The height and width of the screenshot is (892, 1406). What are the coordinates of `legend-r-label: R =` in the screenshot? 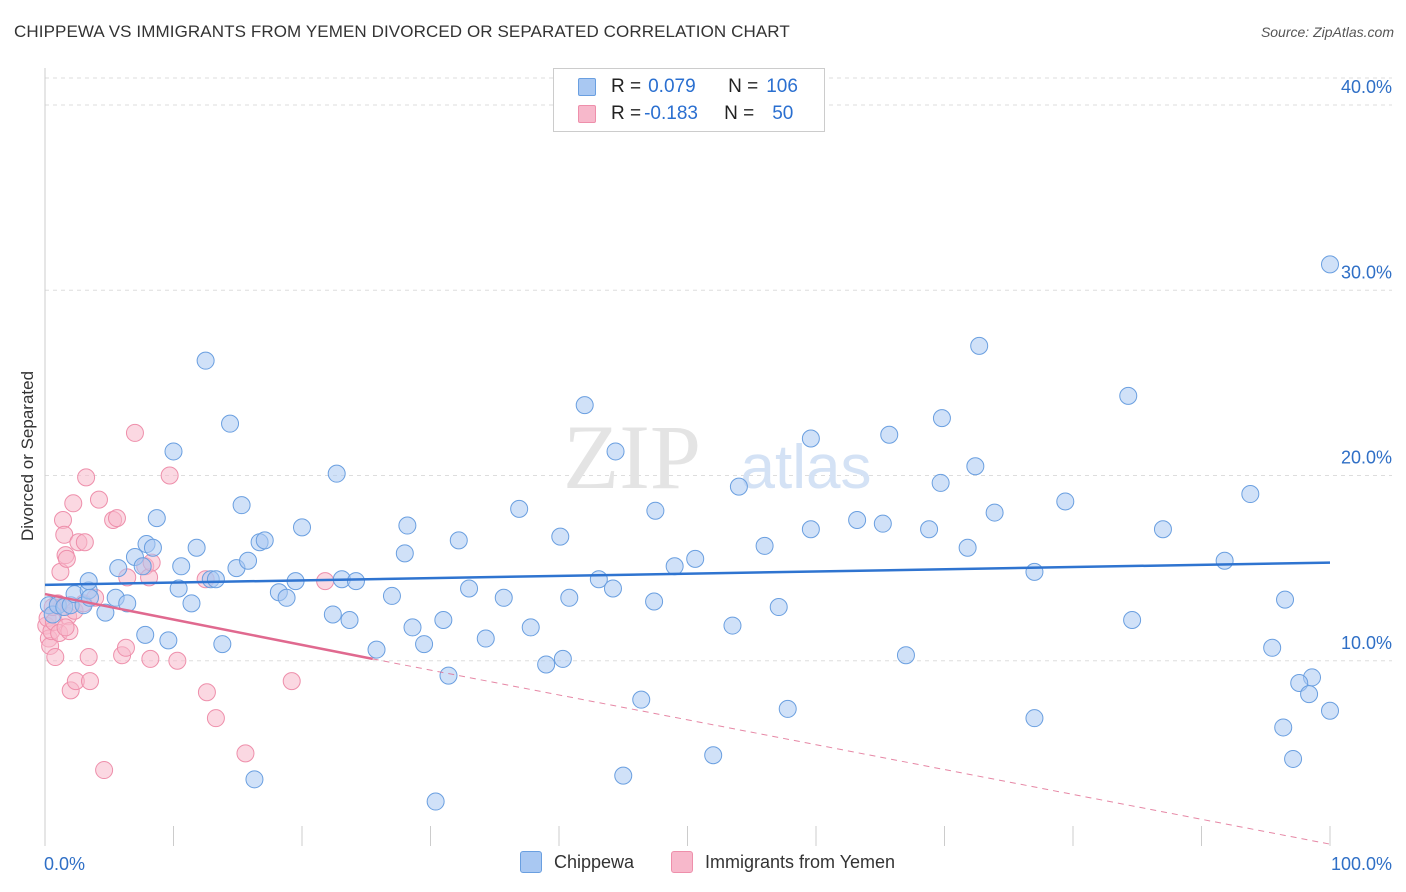 It's located at (626, 113).